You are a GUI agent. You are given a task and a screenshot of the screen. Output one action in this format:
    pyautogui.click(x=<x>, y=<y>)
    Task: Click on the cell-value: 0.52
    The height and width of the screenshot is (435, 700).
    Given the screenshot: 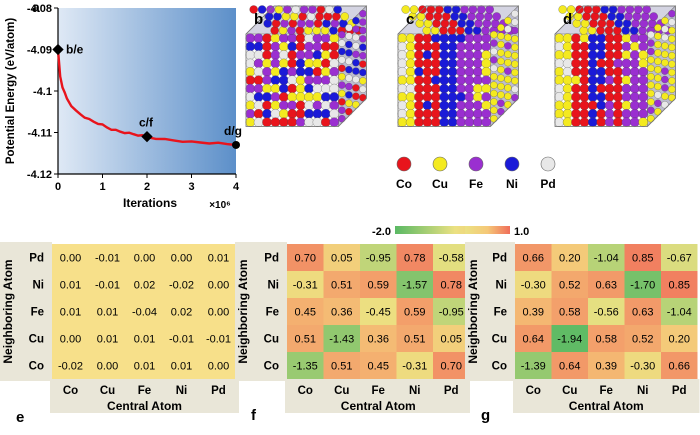 What is the action you would take?
    pyautogui.click(x=569, y=286)
    